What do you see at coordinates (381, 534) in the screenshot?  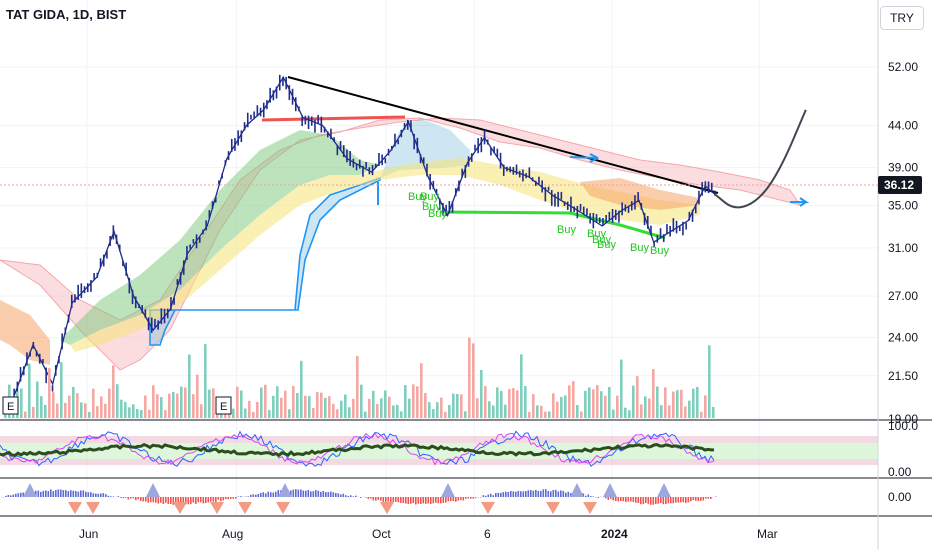 I see `time-tick: Oct` at bounding box center [381, 534].